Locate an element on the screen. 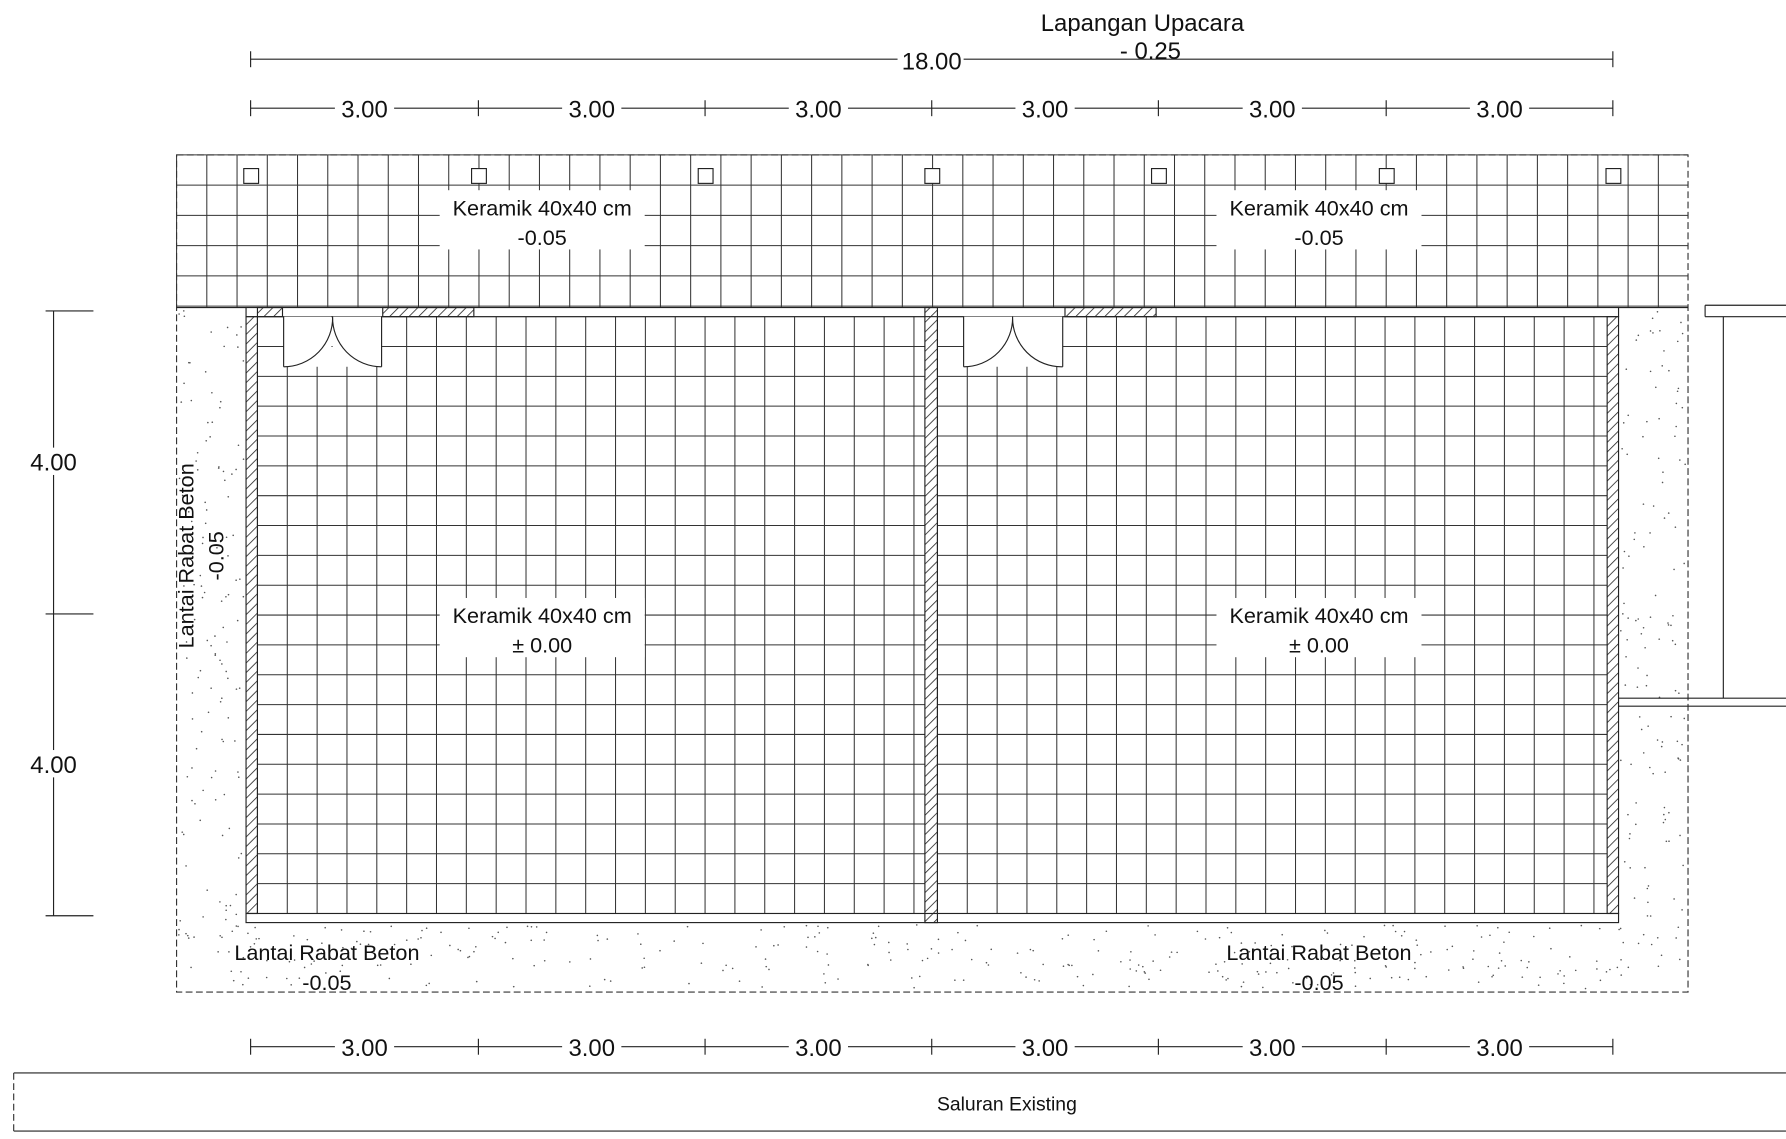 The width and height of the screenshot is (1786, 1139). channel: Saluran Existing is located at coordinates (899, 1102).